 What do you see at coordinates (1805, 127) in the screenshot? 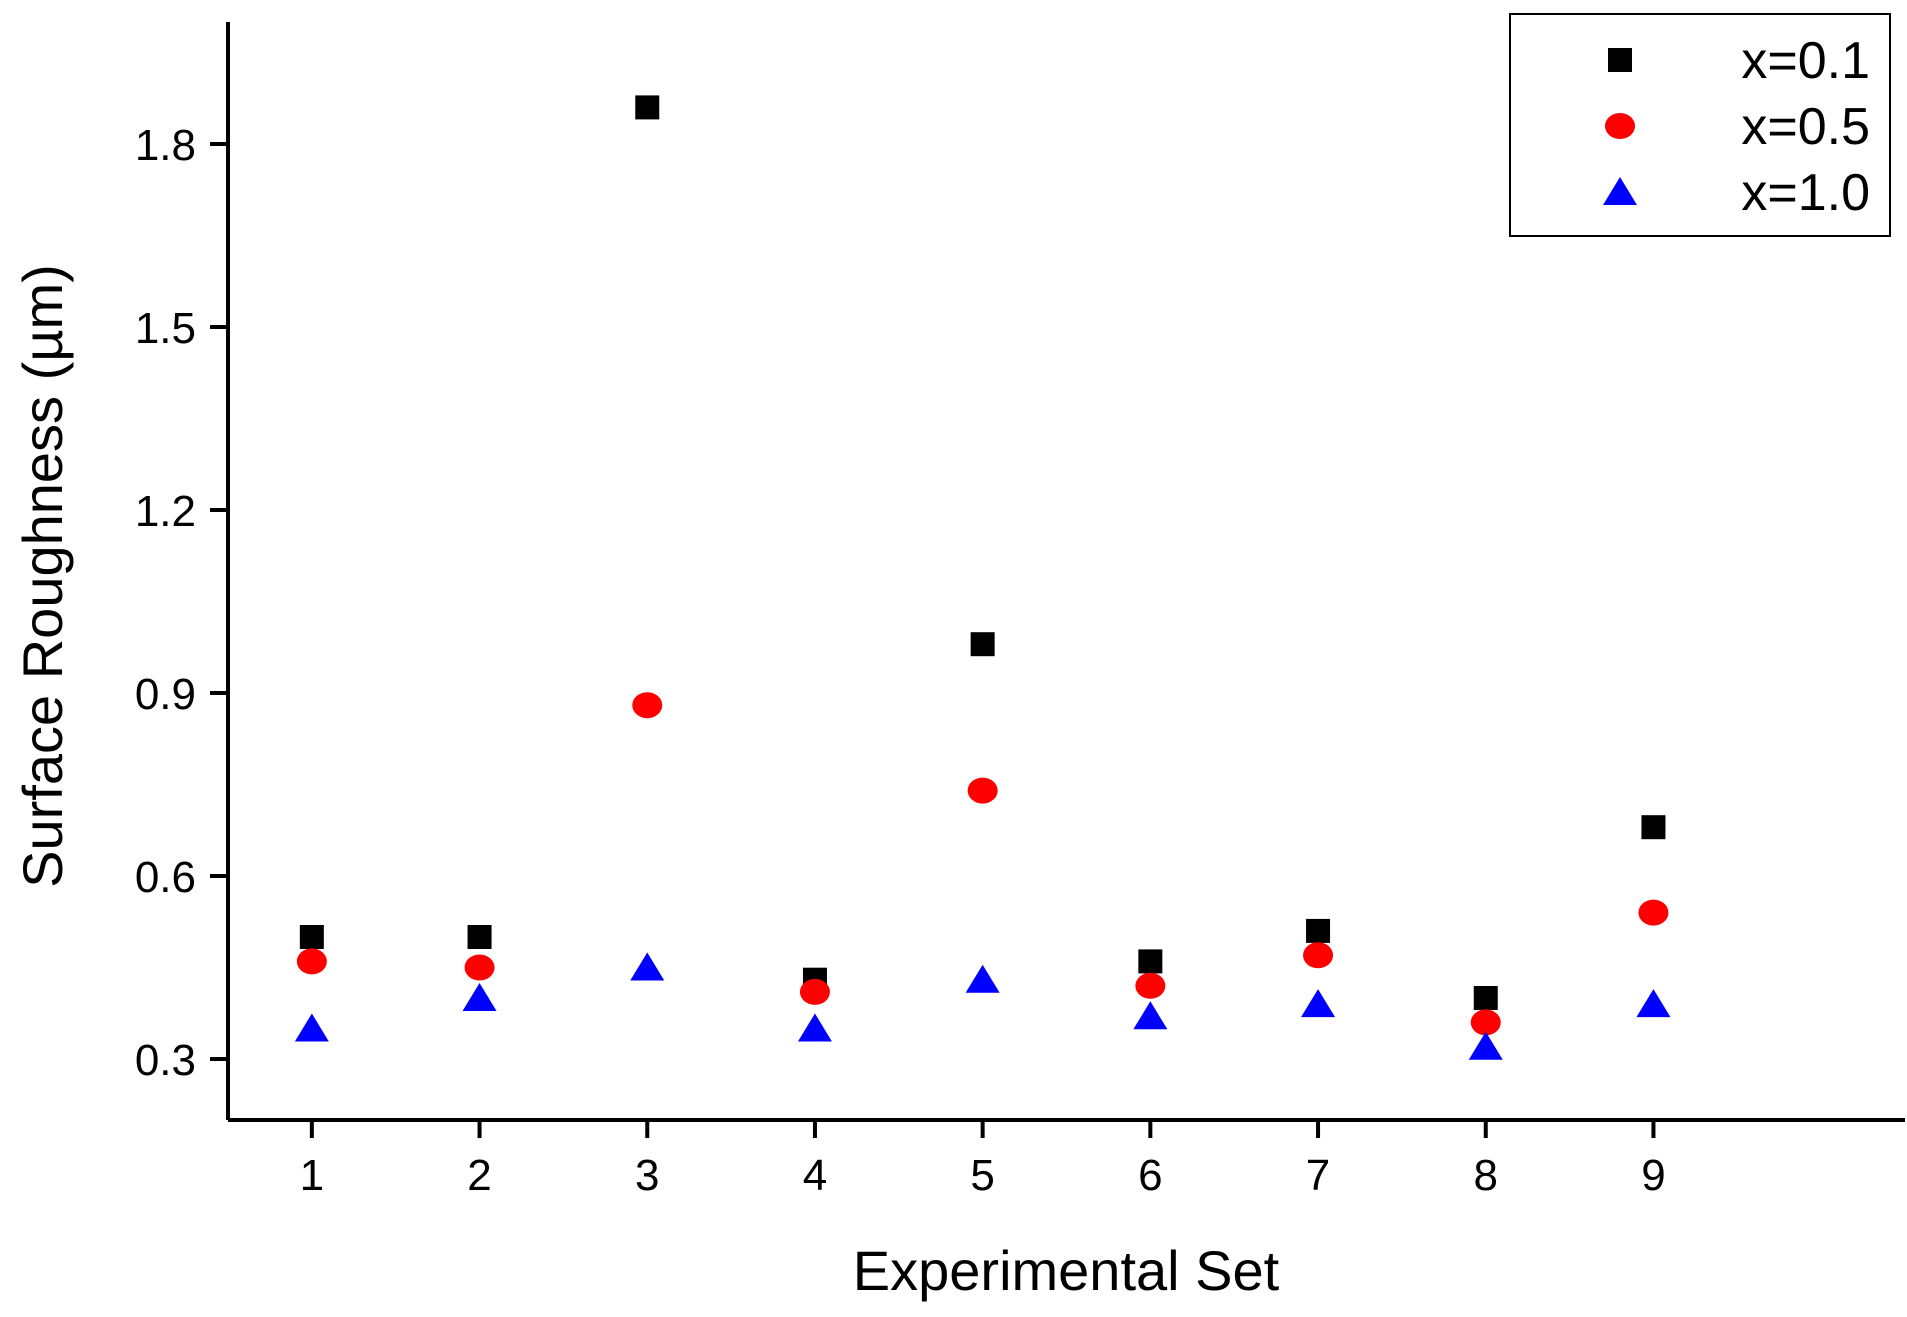
I see `legend-label: x=0.5` at bounding box center [1805, 127].